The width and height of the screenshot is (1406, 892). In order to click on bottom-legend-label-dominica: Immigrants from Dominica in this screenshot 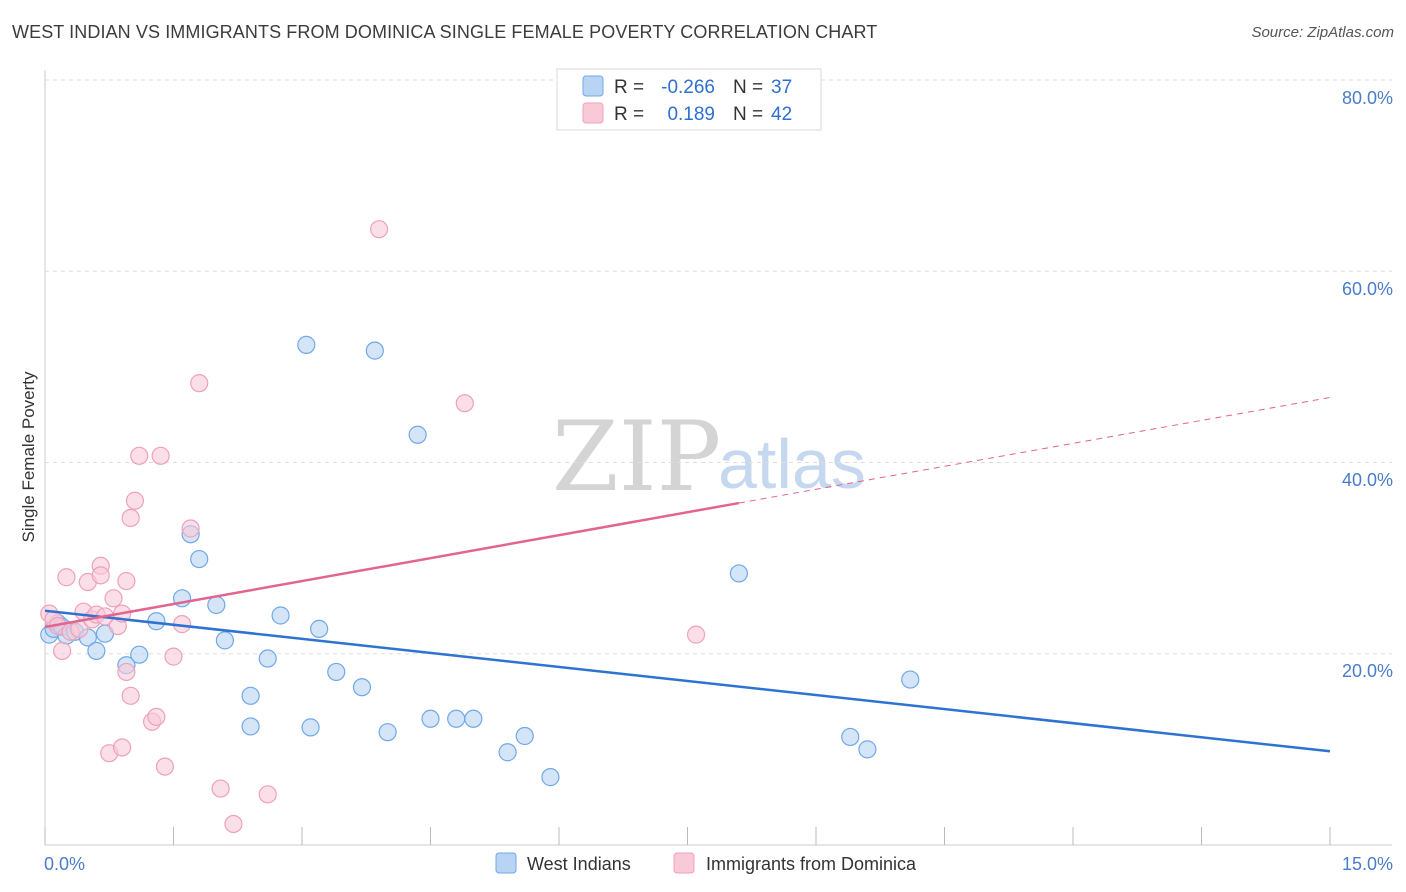, I will do `click(811, 864)`.